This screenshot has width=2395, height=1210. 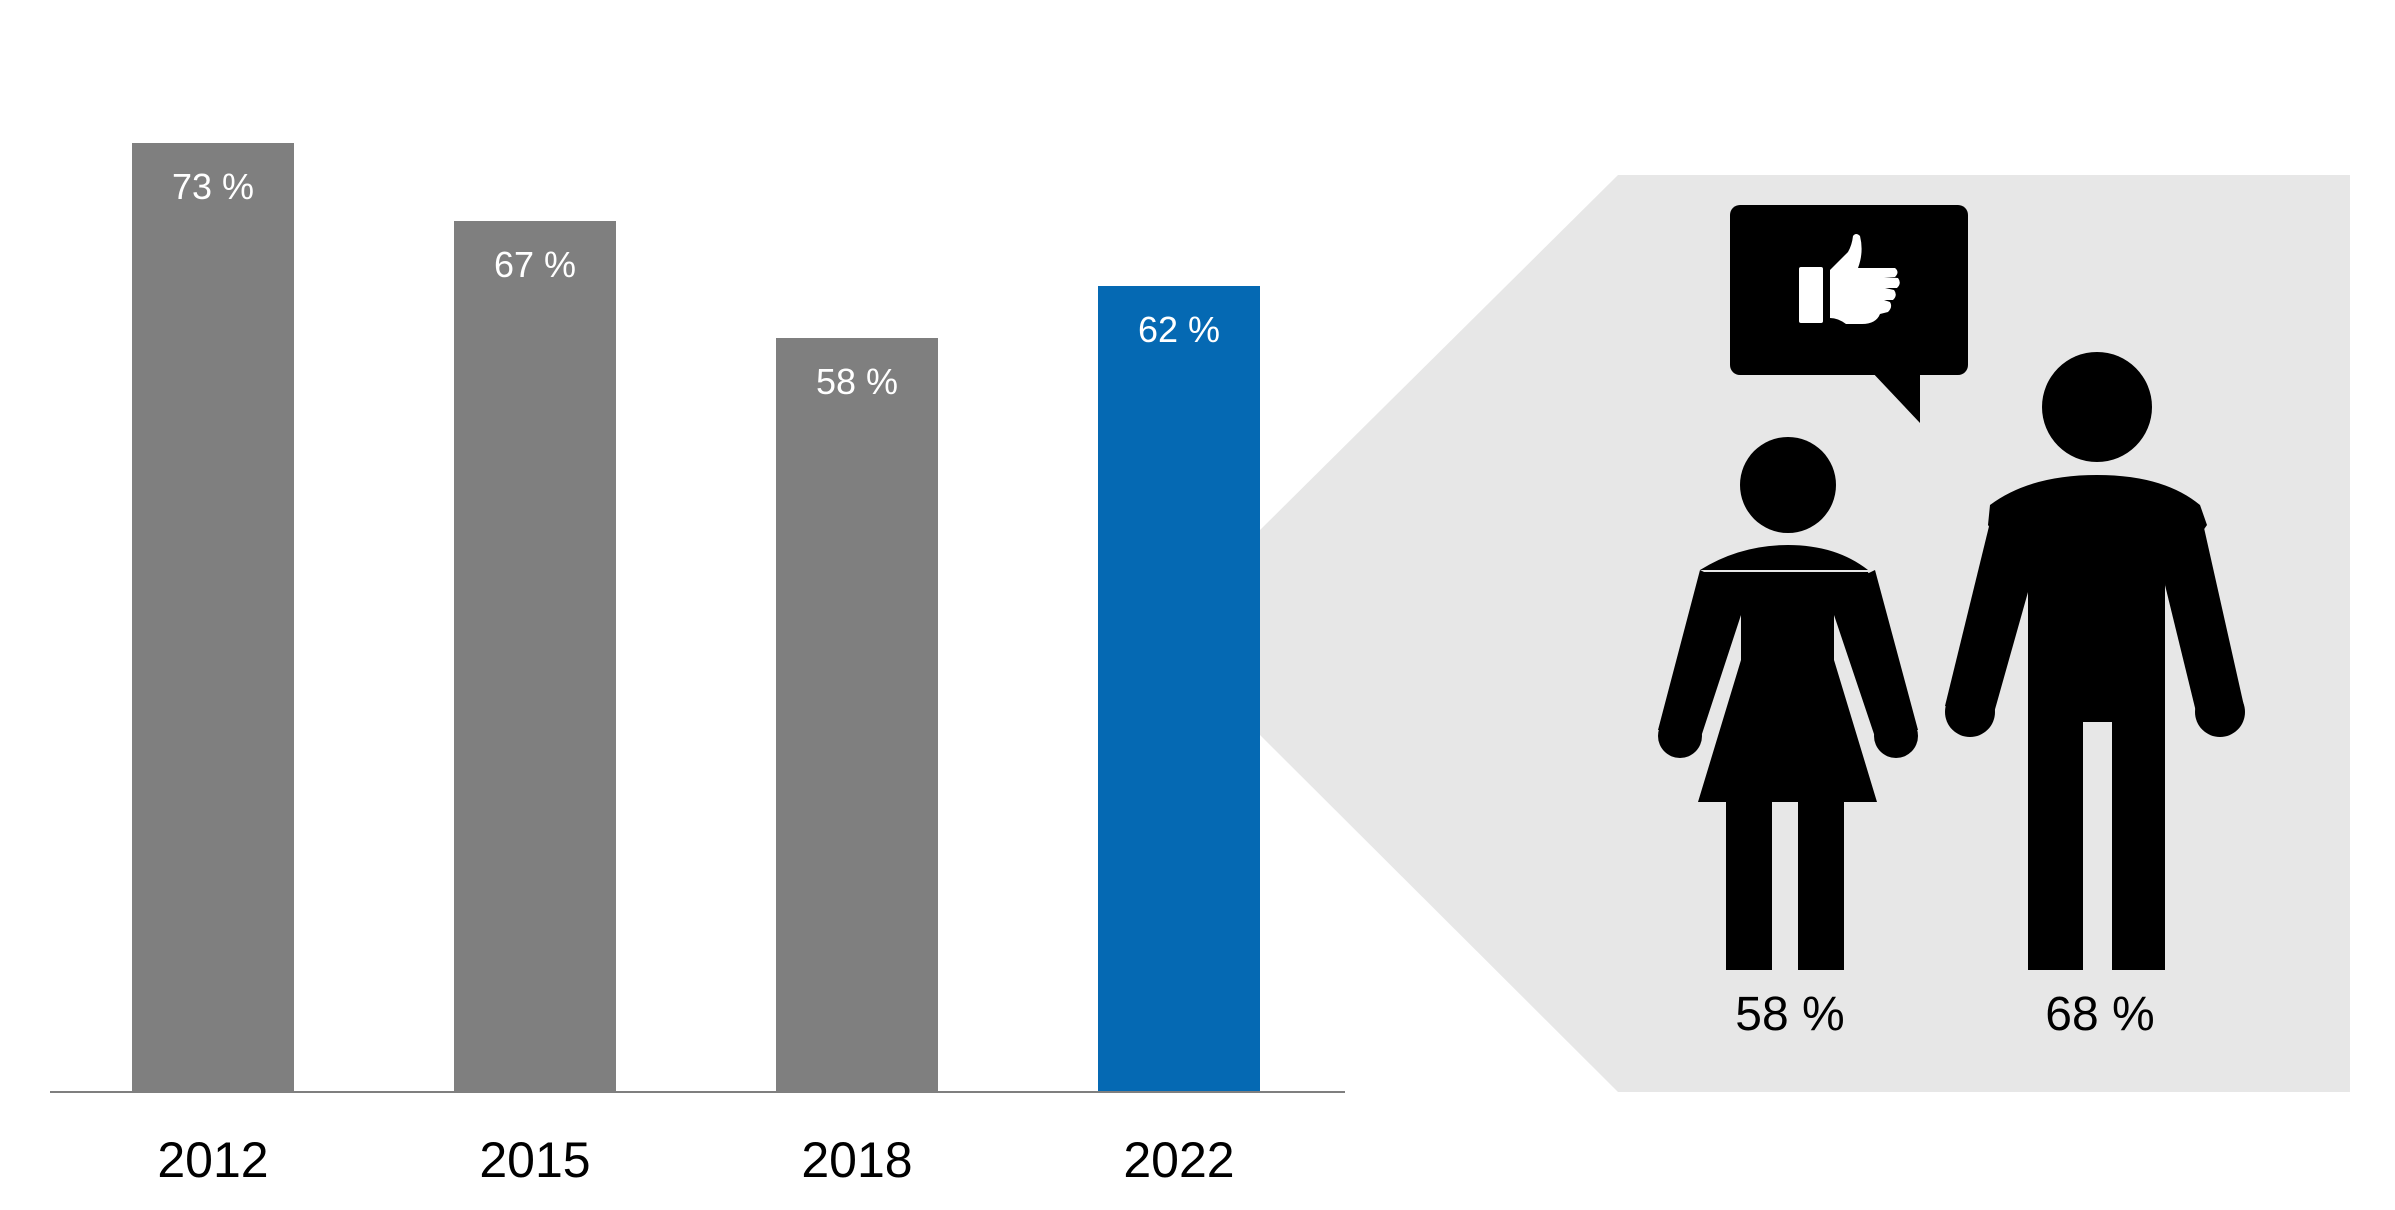 I want to click on pictogram-labels: 58 % 68 %, so click(x=1944, y=1014).